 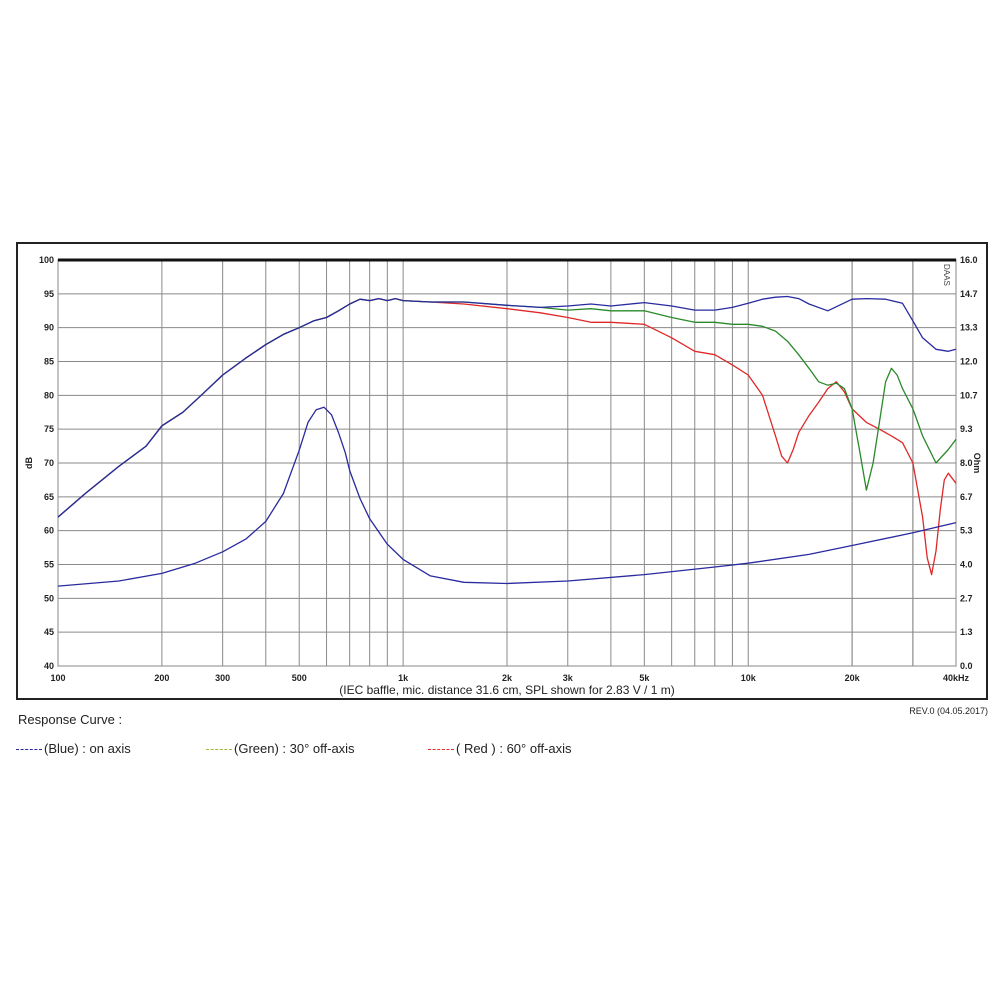 What do you see at coordinates (49, 328) in the screenshot?
I see `y-tick-label: 90` at bounding box center [49, 328].